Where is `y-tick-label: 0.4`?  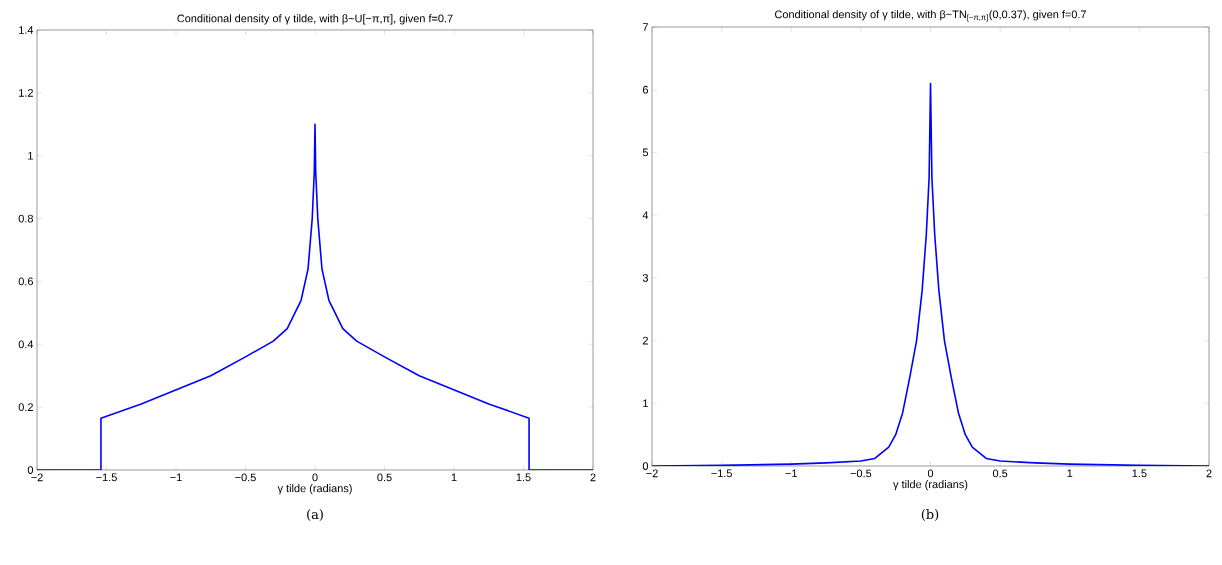 y-tick-label: 0.4 is located at coordinates (26, 344).